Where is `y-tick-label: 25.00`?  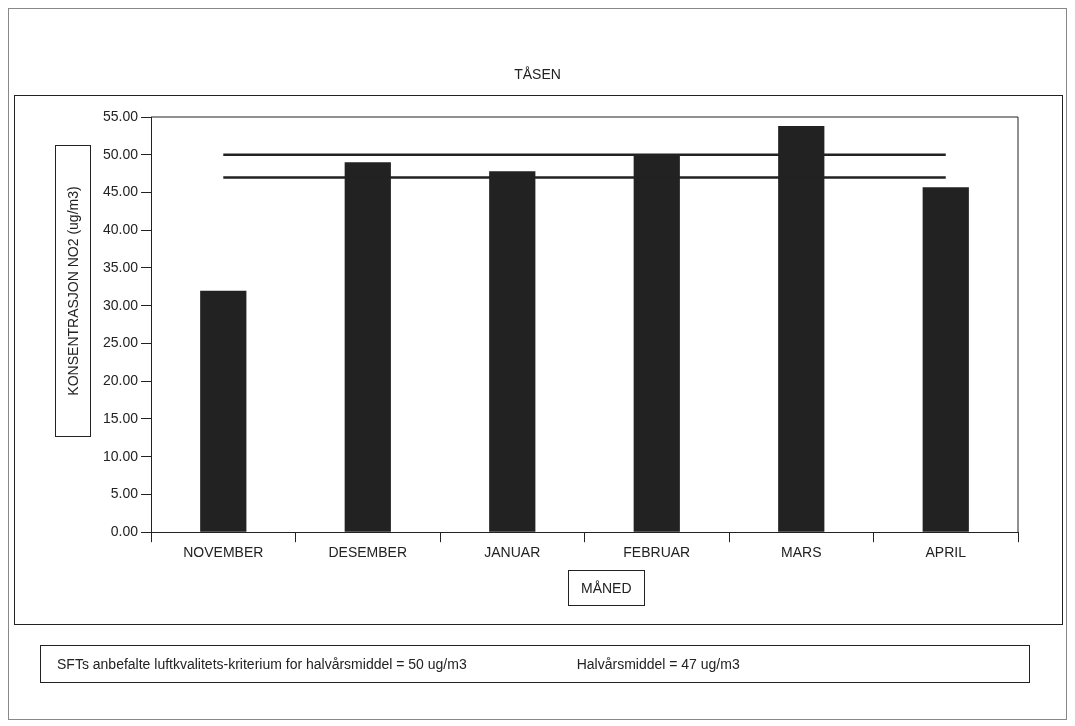
y-tick-label: 25.00 is located at coordinates (120, 342).